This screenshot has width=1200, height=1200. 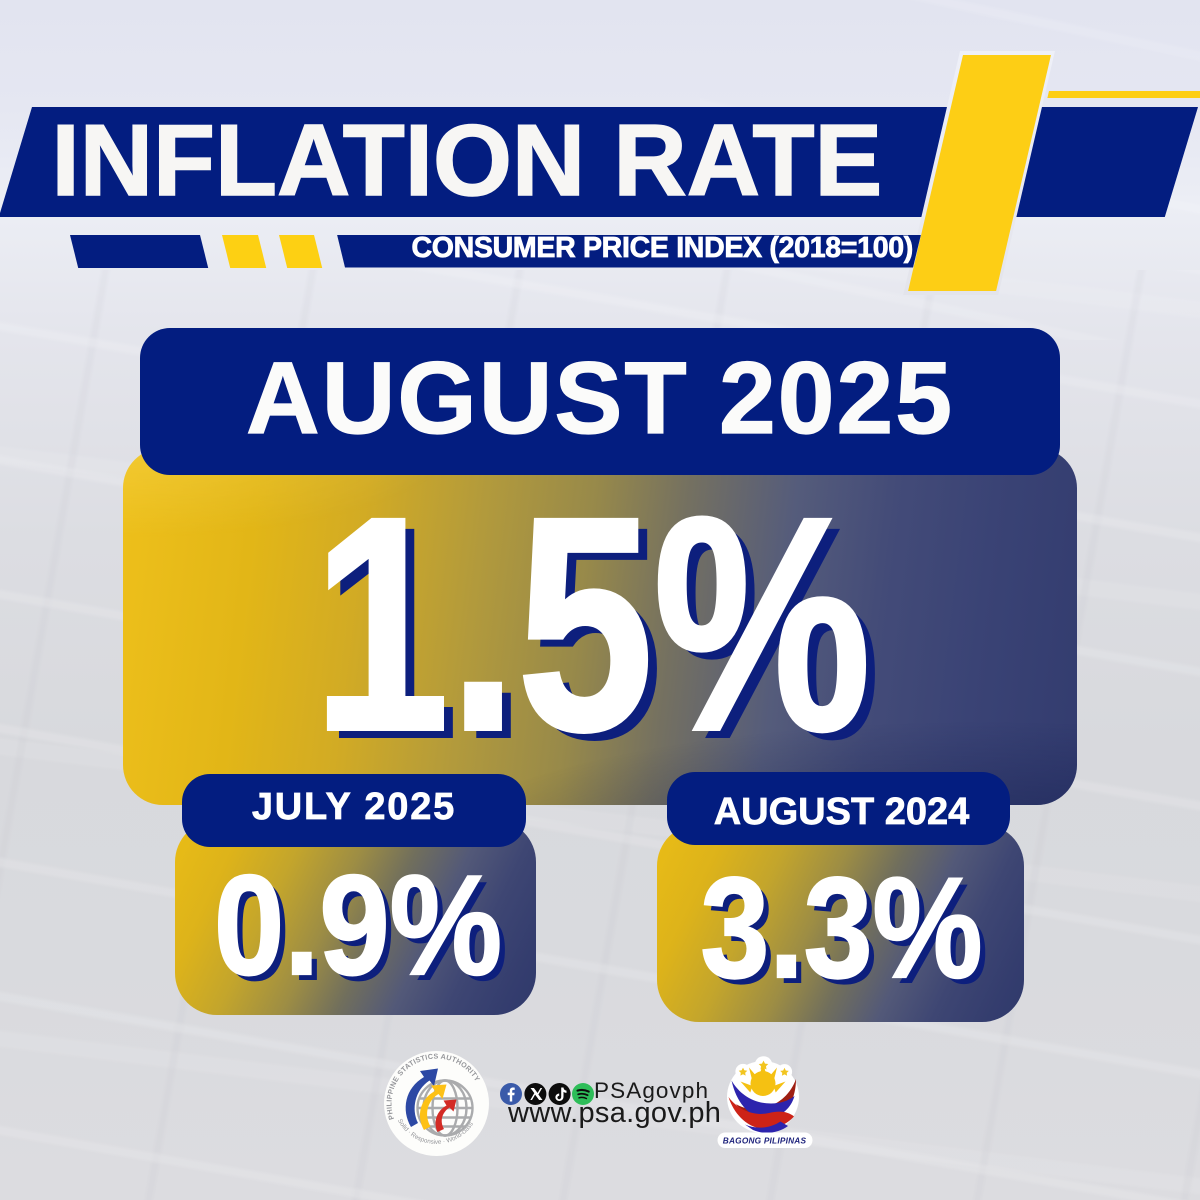 I want to click on svg-text: BAGONG PILIPINAS, so click(x=765, y=1141).